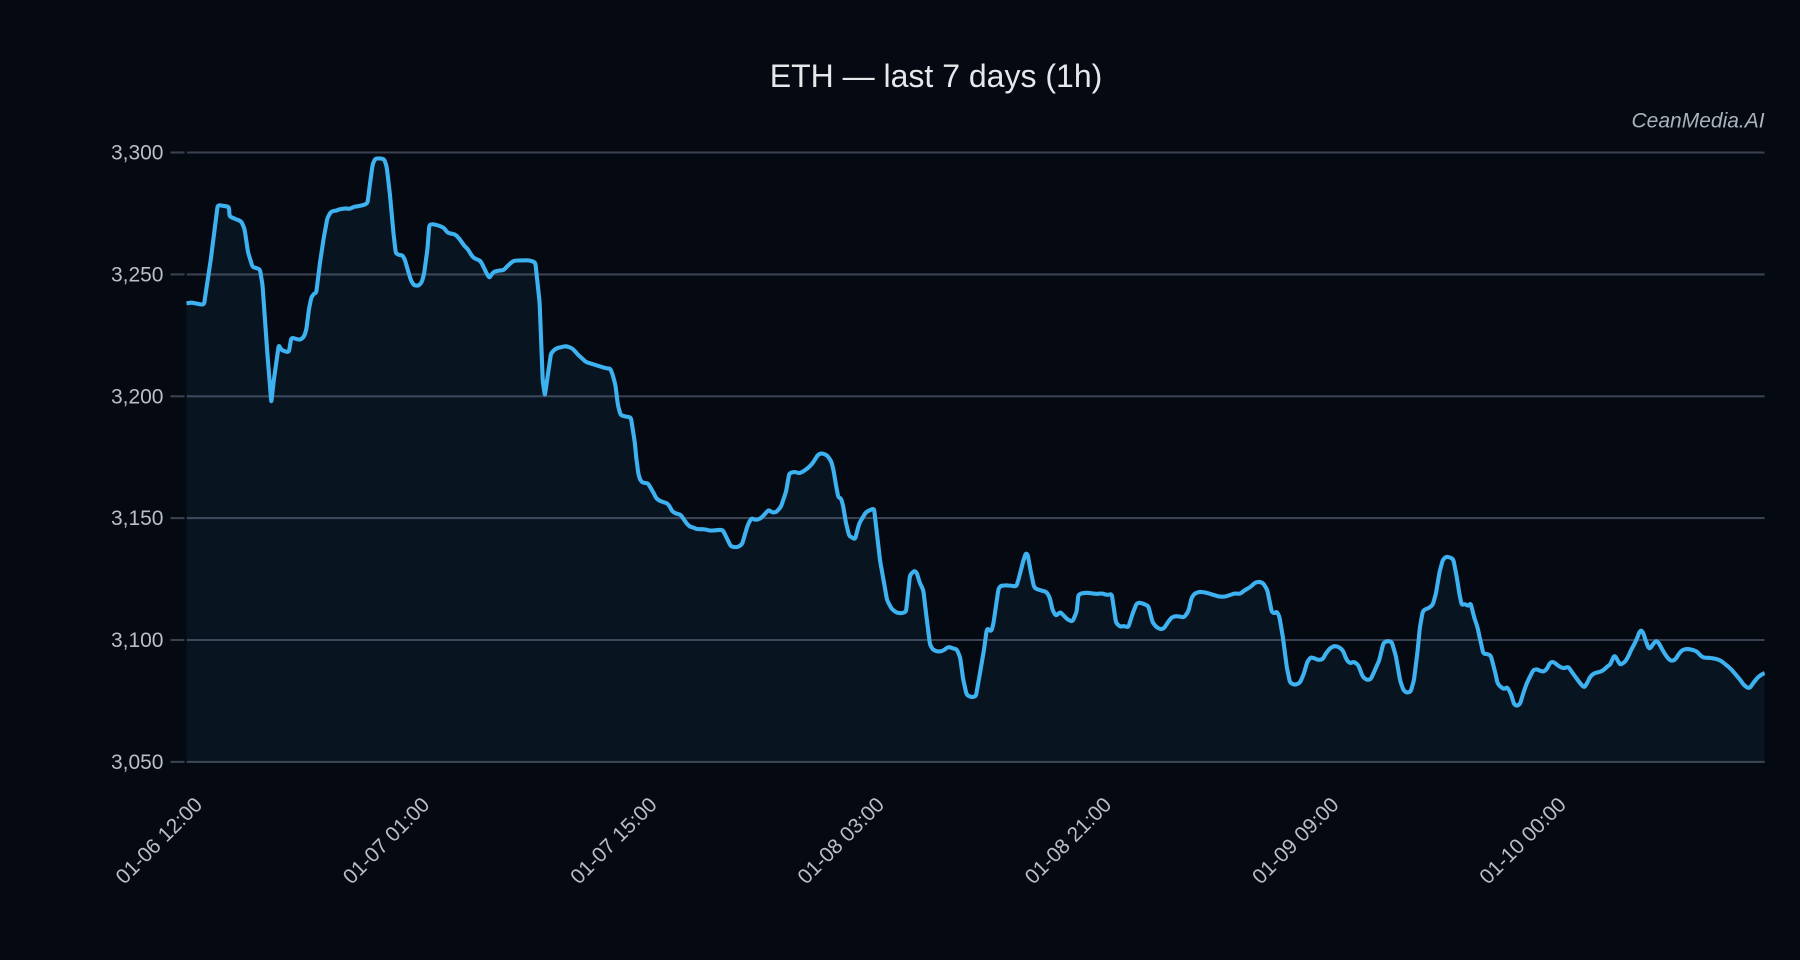 This screenshot has height=960, width=1800. Describe the element at coordinates (614, 841) in the screenshot. I see `svg-text: 01-07 15:00` at that location.